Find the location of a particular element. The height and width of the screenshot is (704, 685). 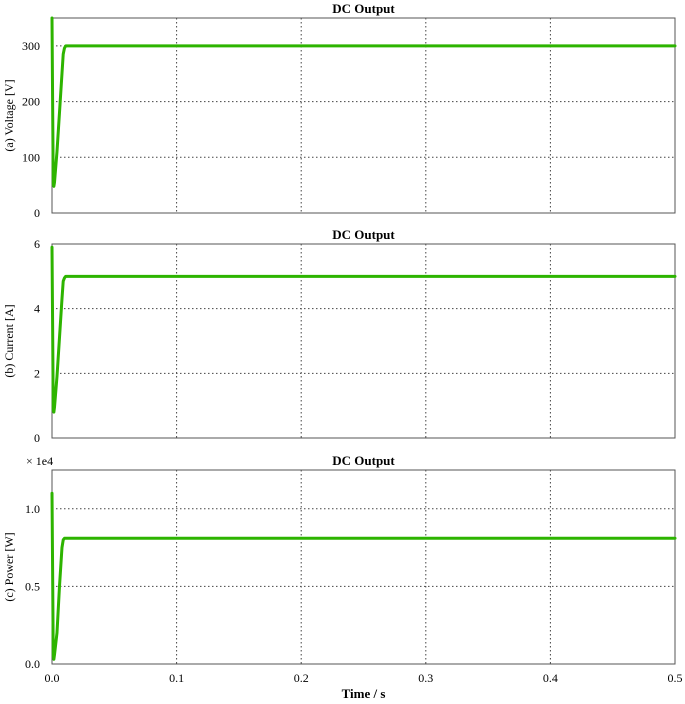

x-tick-label: 0.2 is located at coordinates (301, 678).